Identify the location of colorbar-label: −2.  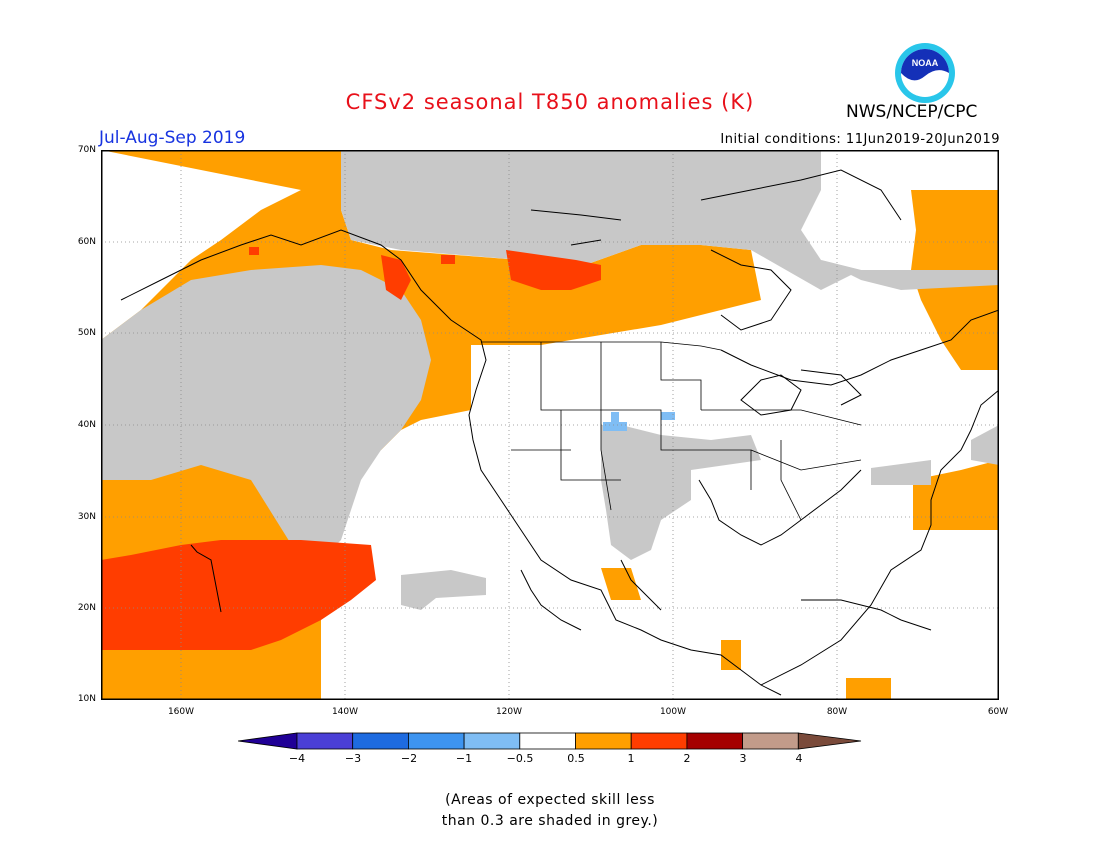
(409, 758).